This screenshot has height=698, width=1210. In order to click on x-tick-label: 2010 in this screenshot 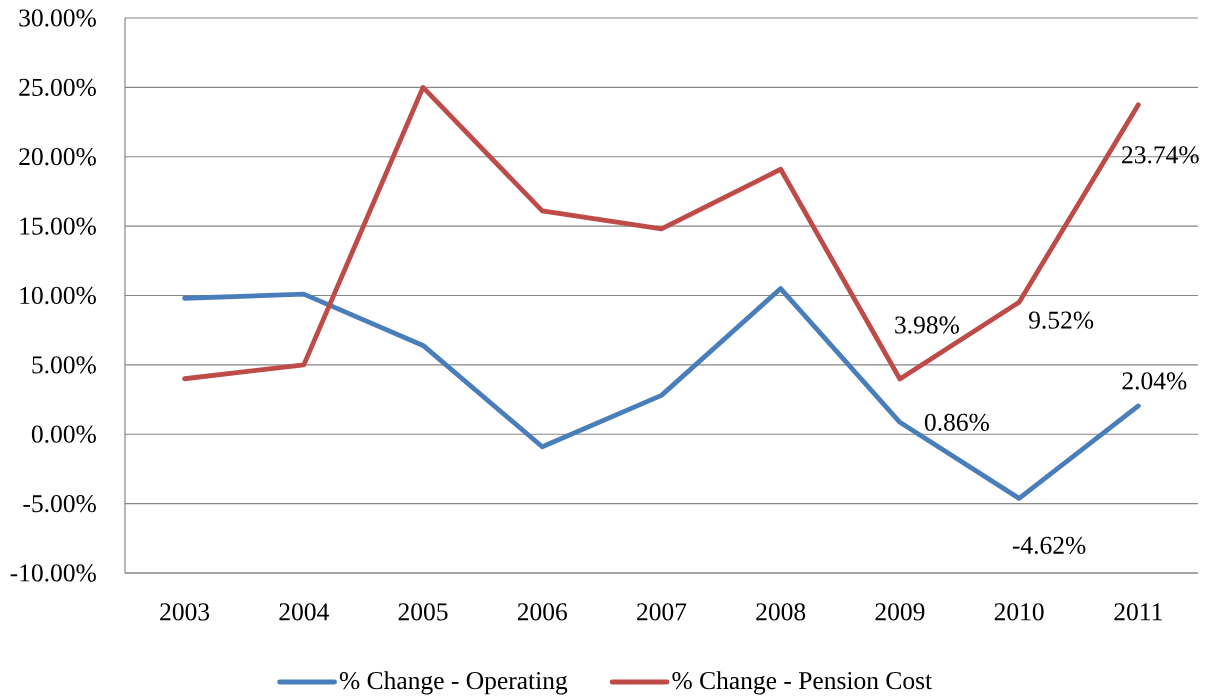, I will do `click(1019, 612)`.